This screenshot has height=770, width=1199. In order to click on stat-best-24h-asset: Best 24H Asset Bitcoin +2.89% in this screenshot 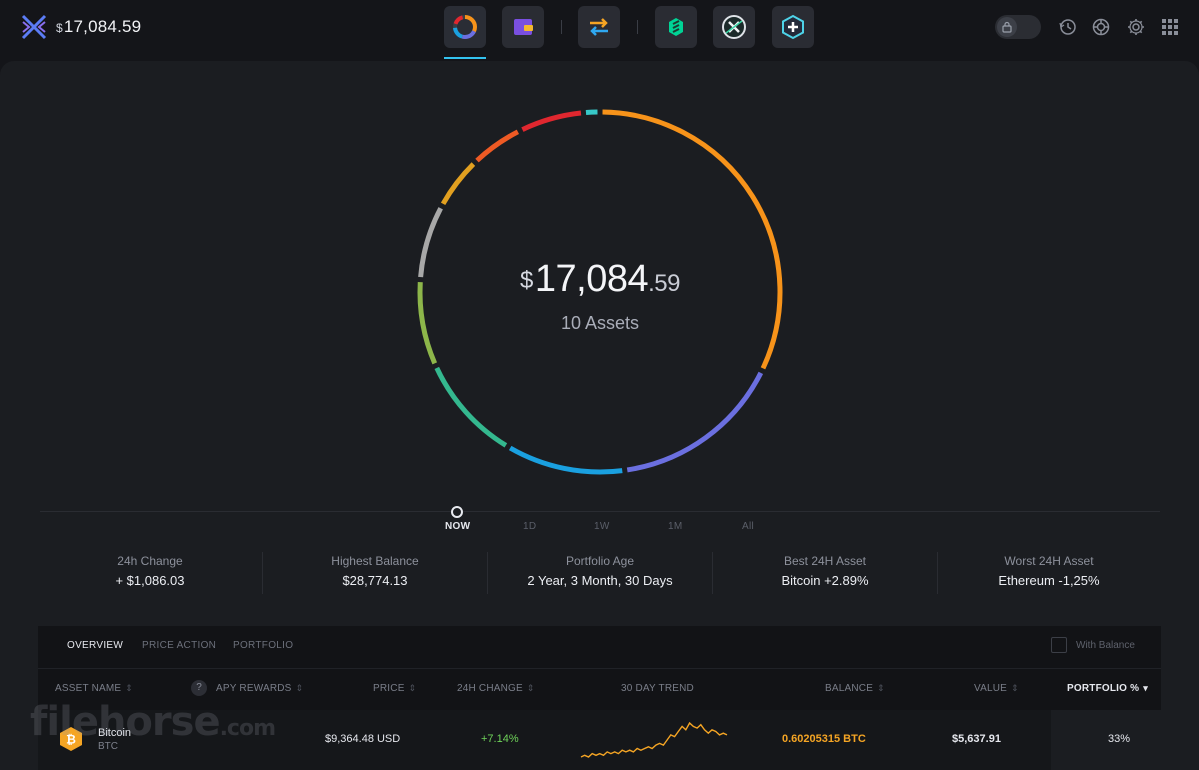, I will do `click(825, 573)`.